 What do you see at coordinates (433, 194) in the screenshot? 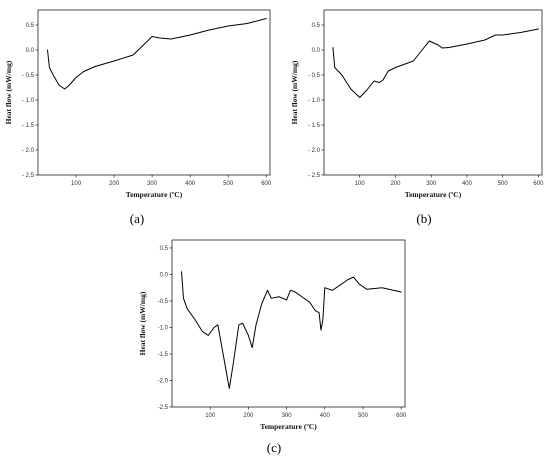
I see `x-axis-label-b: Temperature (ºC)` at bounding box center [433, 194].